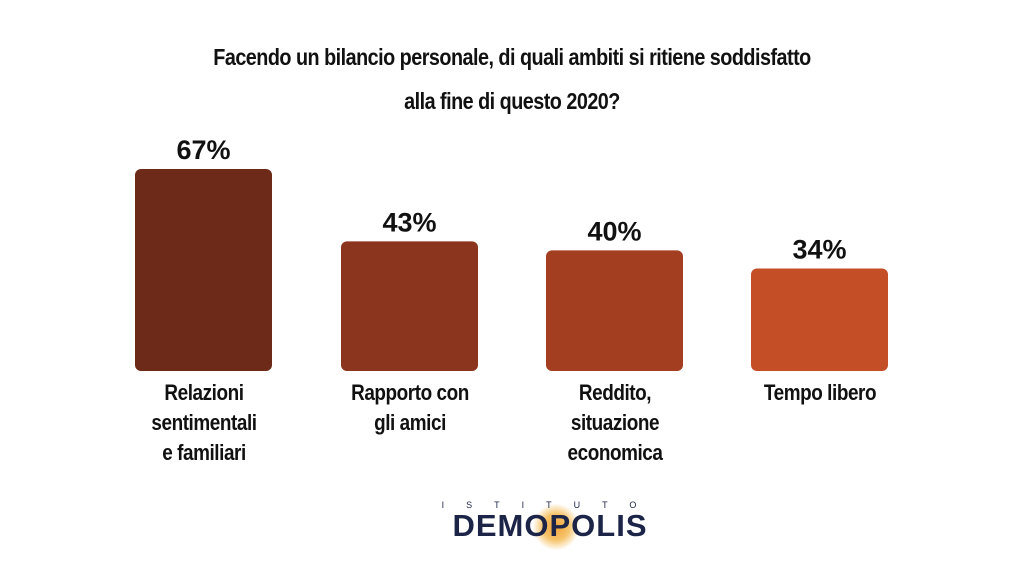 This screenshot has height=576, width=1024. I want to click on demopolis-logo: ISTITUTO DEMOPOLIS, so click(550, 525).